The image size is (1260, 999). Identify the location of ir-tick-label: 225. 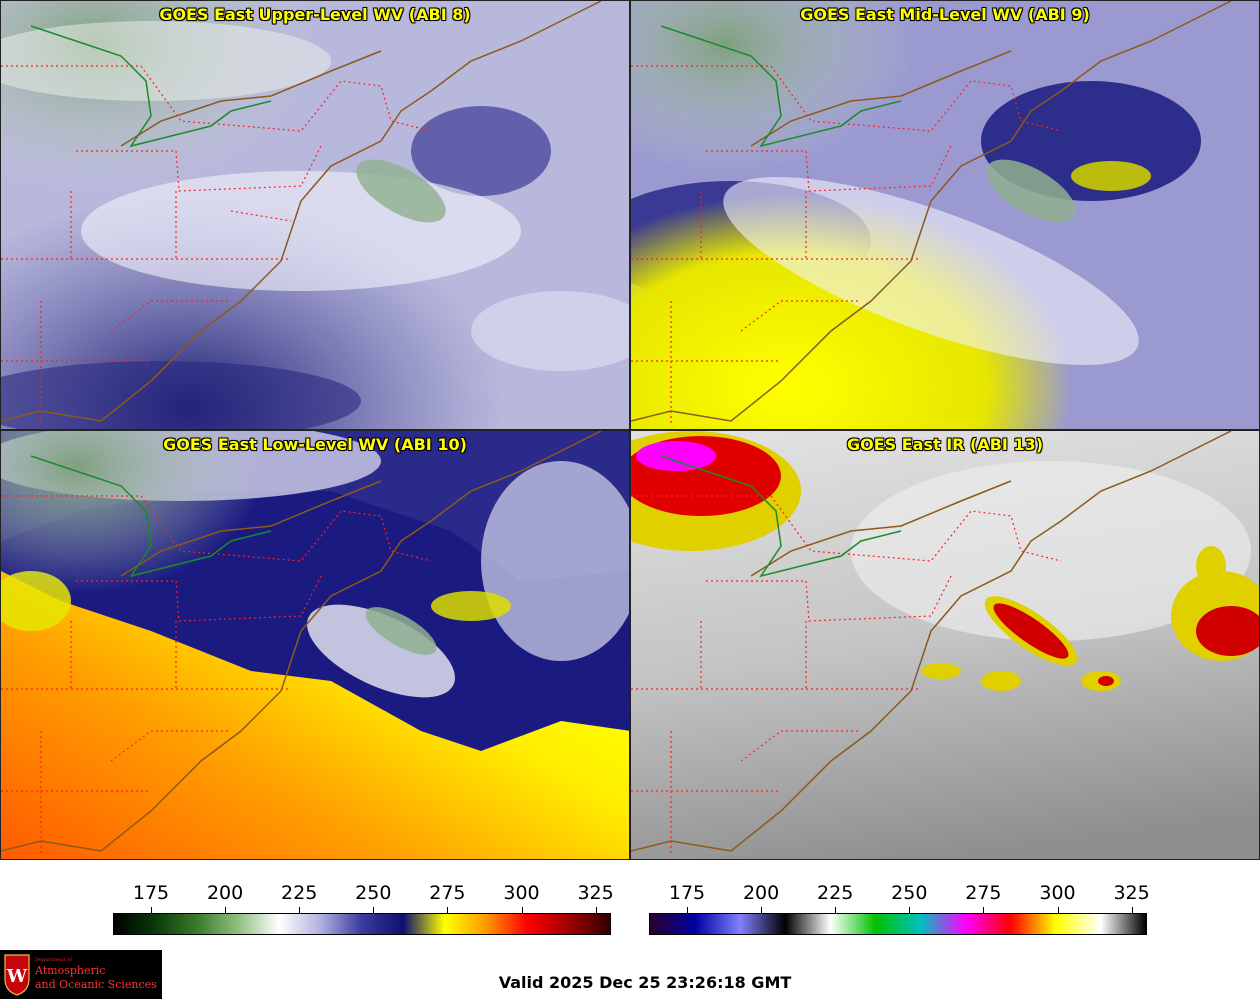
(835, 893).